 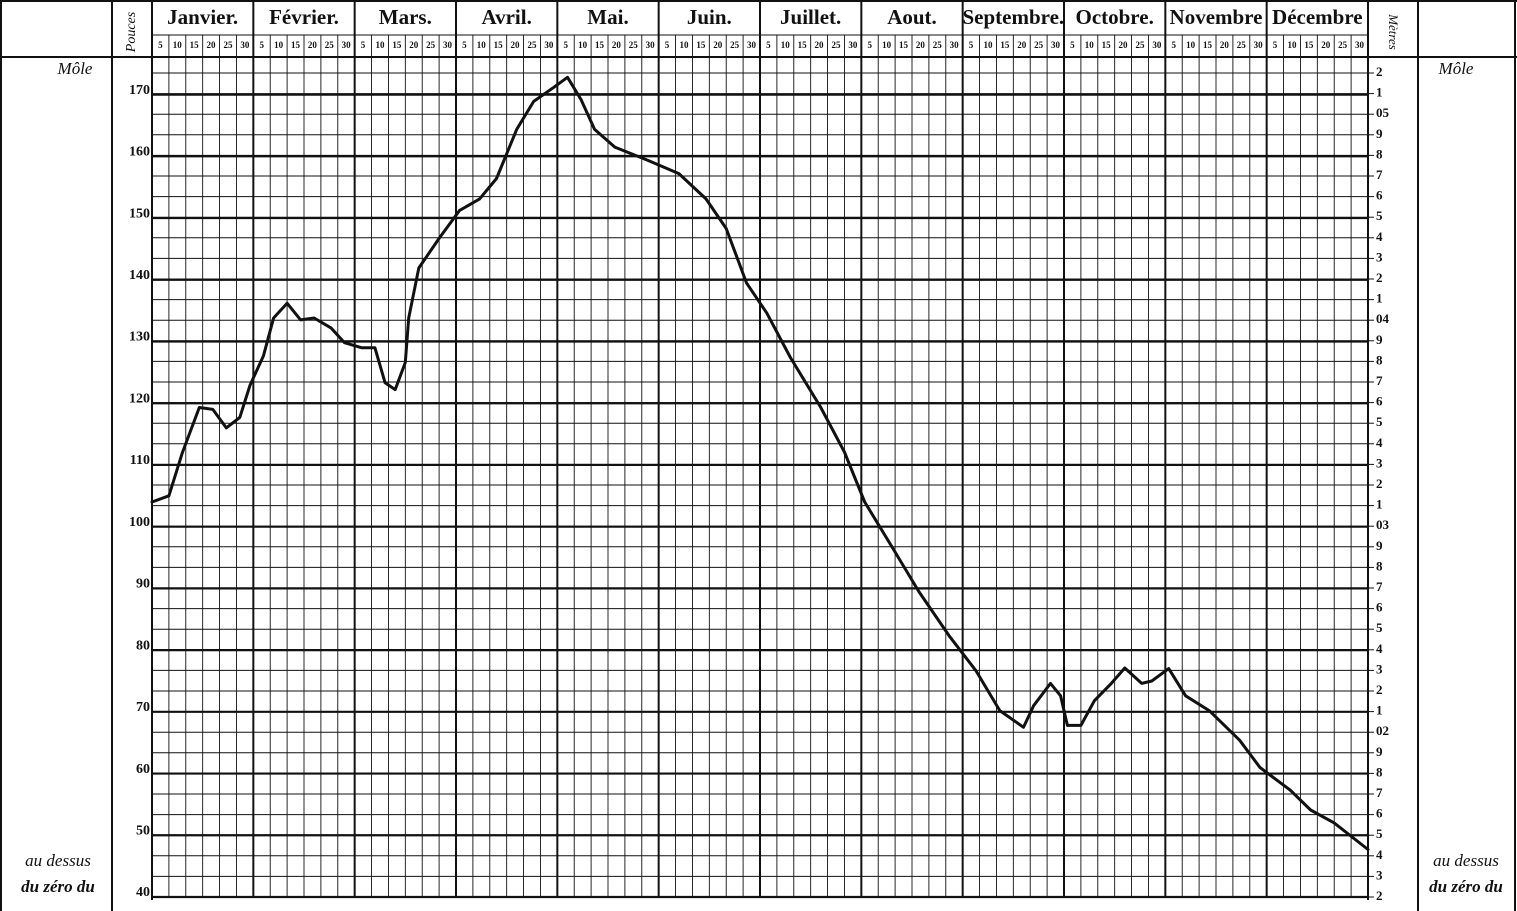 I want to click on month-label: Décembre, so click(x=1317, y=17).